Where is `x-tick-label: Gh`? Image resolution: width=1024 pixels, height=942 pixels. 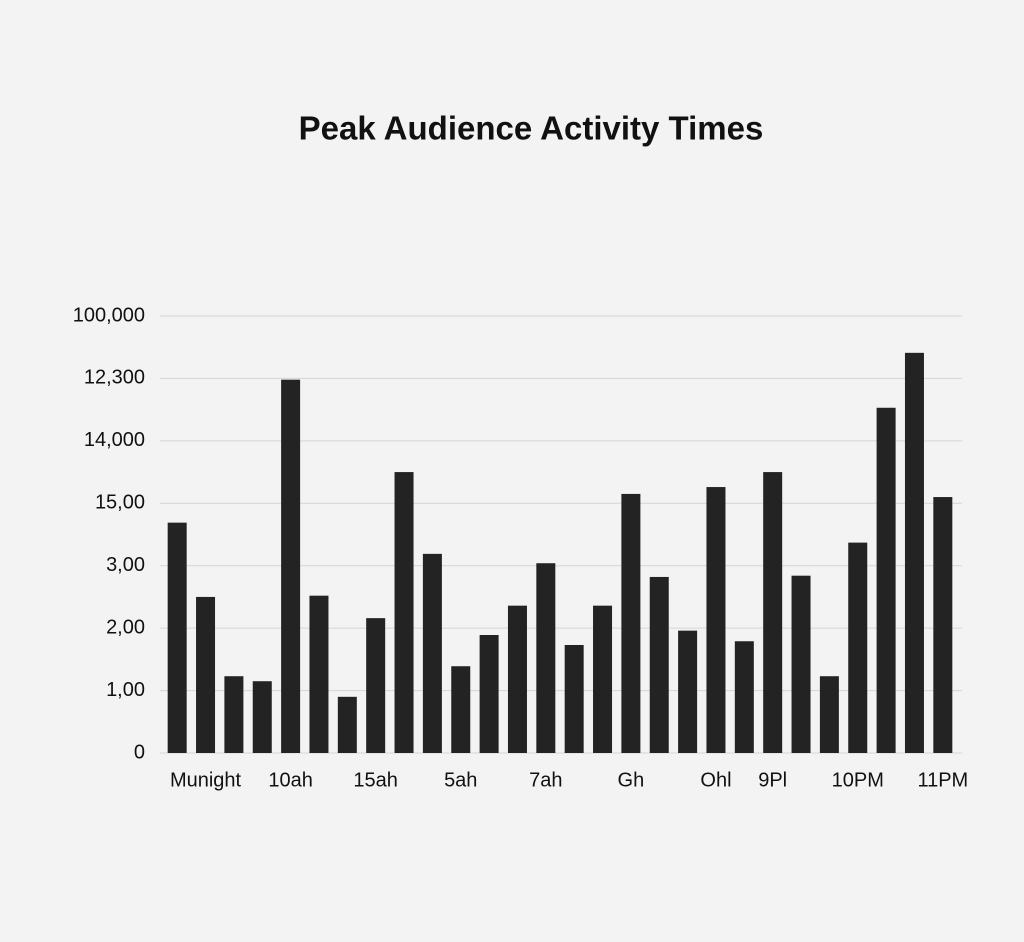 x-tick-label: Gh is located at coordinates (631, 780).